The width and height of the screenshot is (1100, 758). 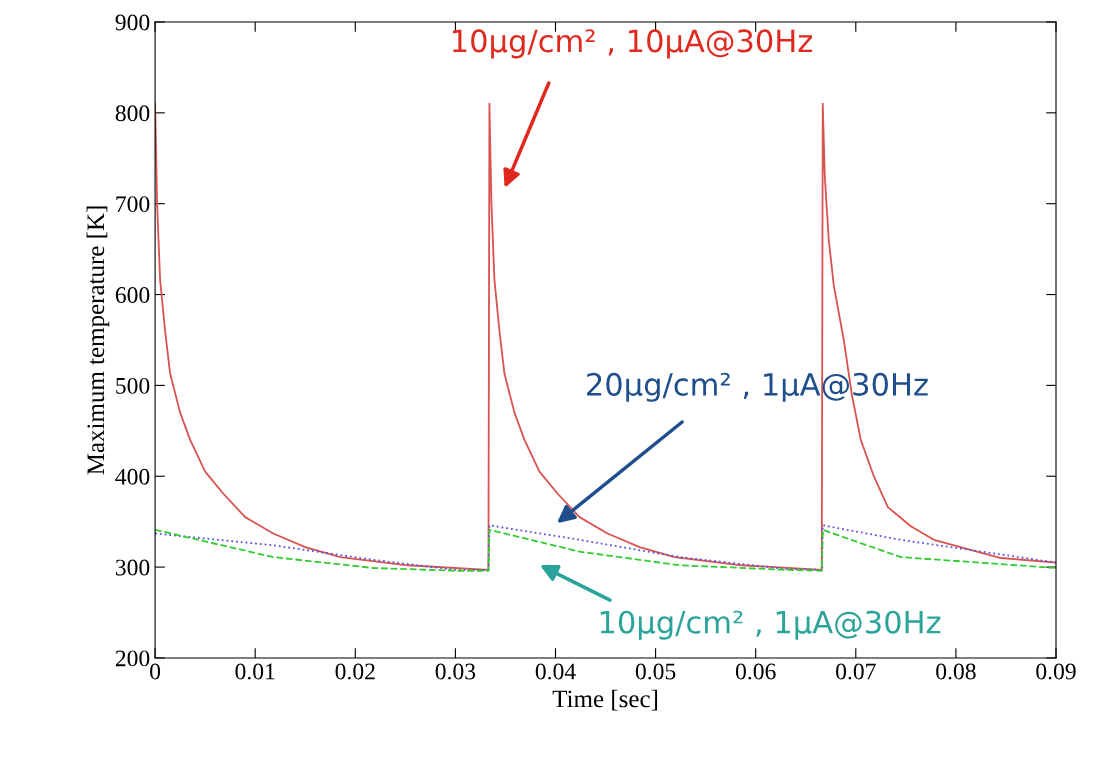 What do you see at coordinates (856, 671) in the screenshot?
I see `x-tick-label: 0.07` at bounding box center [856, 671].